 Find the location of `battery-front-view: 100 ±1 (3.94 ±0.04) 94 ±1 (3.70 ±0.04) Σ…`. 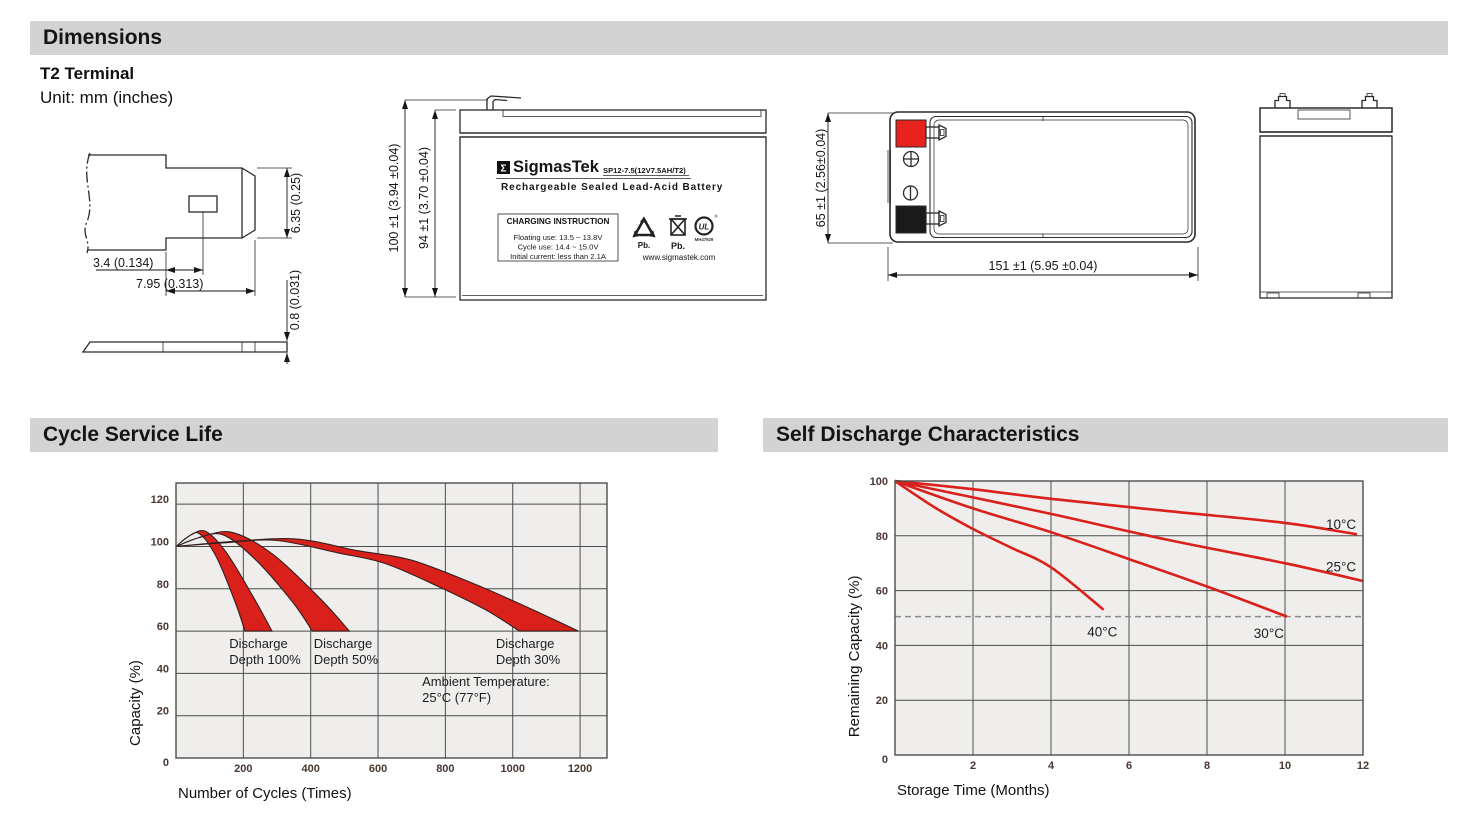

battery-front-view: 100 ±1 (3.94 ±0.04) 94 ±1 (3.70 ±0.04) Σ… is located at coordinates (577, 198).